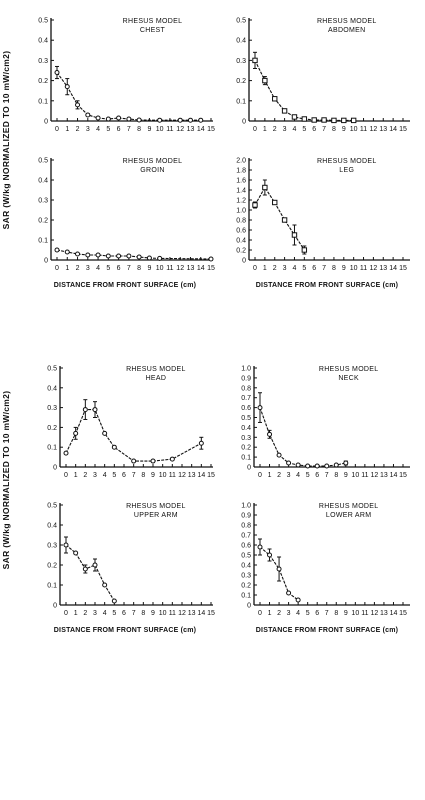 The width and height of the screenshot is (425, 800). I want to click on x-tick-label: 13, so click(383, 129).